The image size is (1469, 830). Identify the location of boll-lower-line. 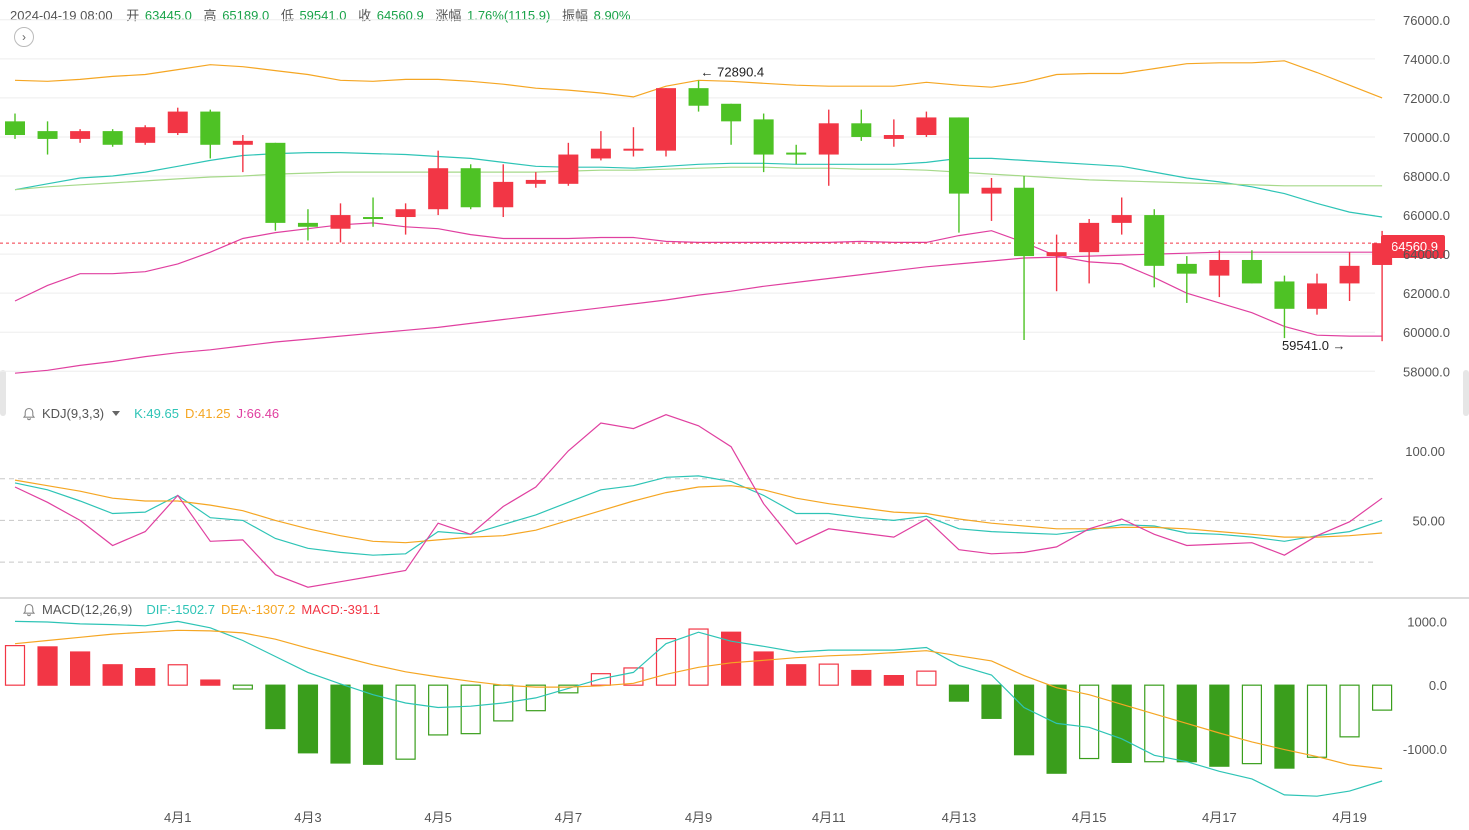
(698, 279).